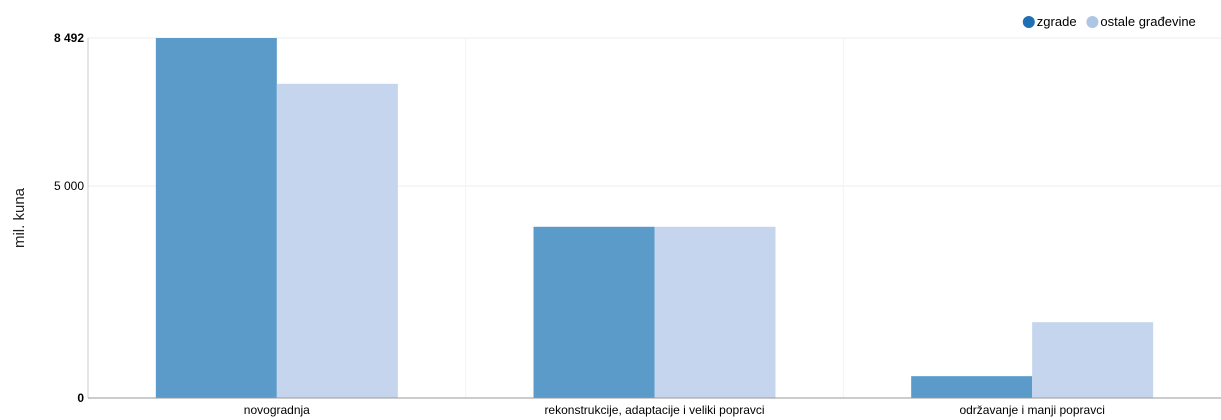  I want to click on legend-item-ostale-gradevine: ostale građevine, so click(1141, 21).